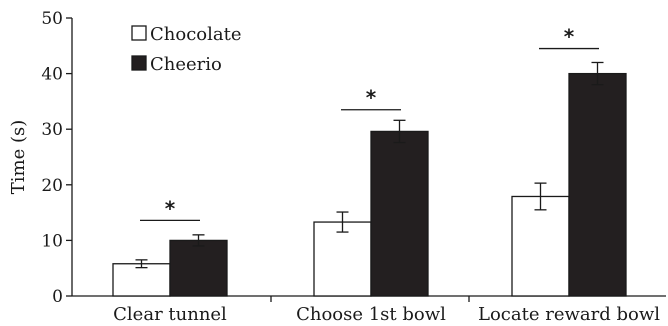 This screenshot has height=326, width=668. What do you see at coordinates (52, 75) in the screenshot?
I see `y-tick-label: 40` at bounding box center [52, 75].